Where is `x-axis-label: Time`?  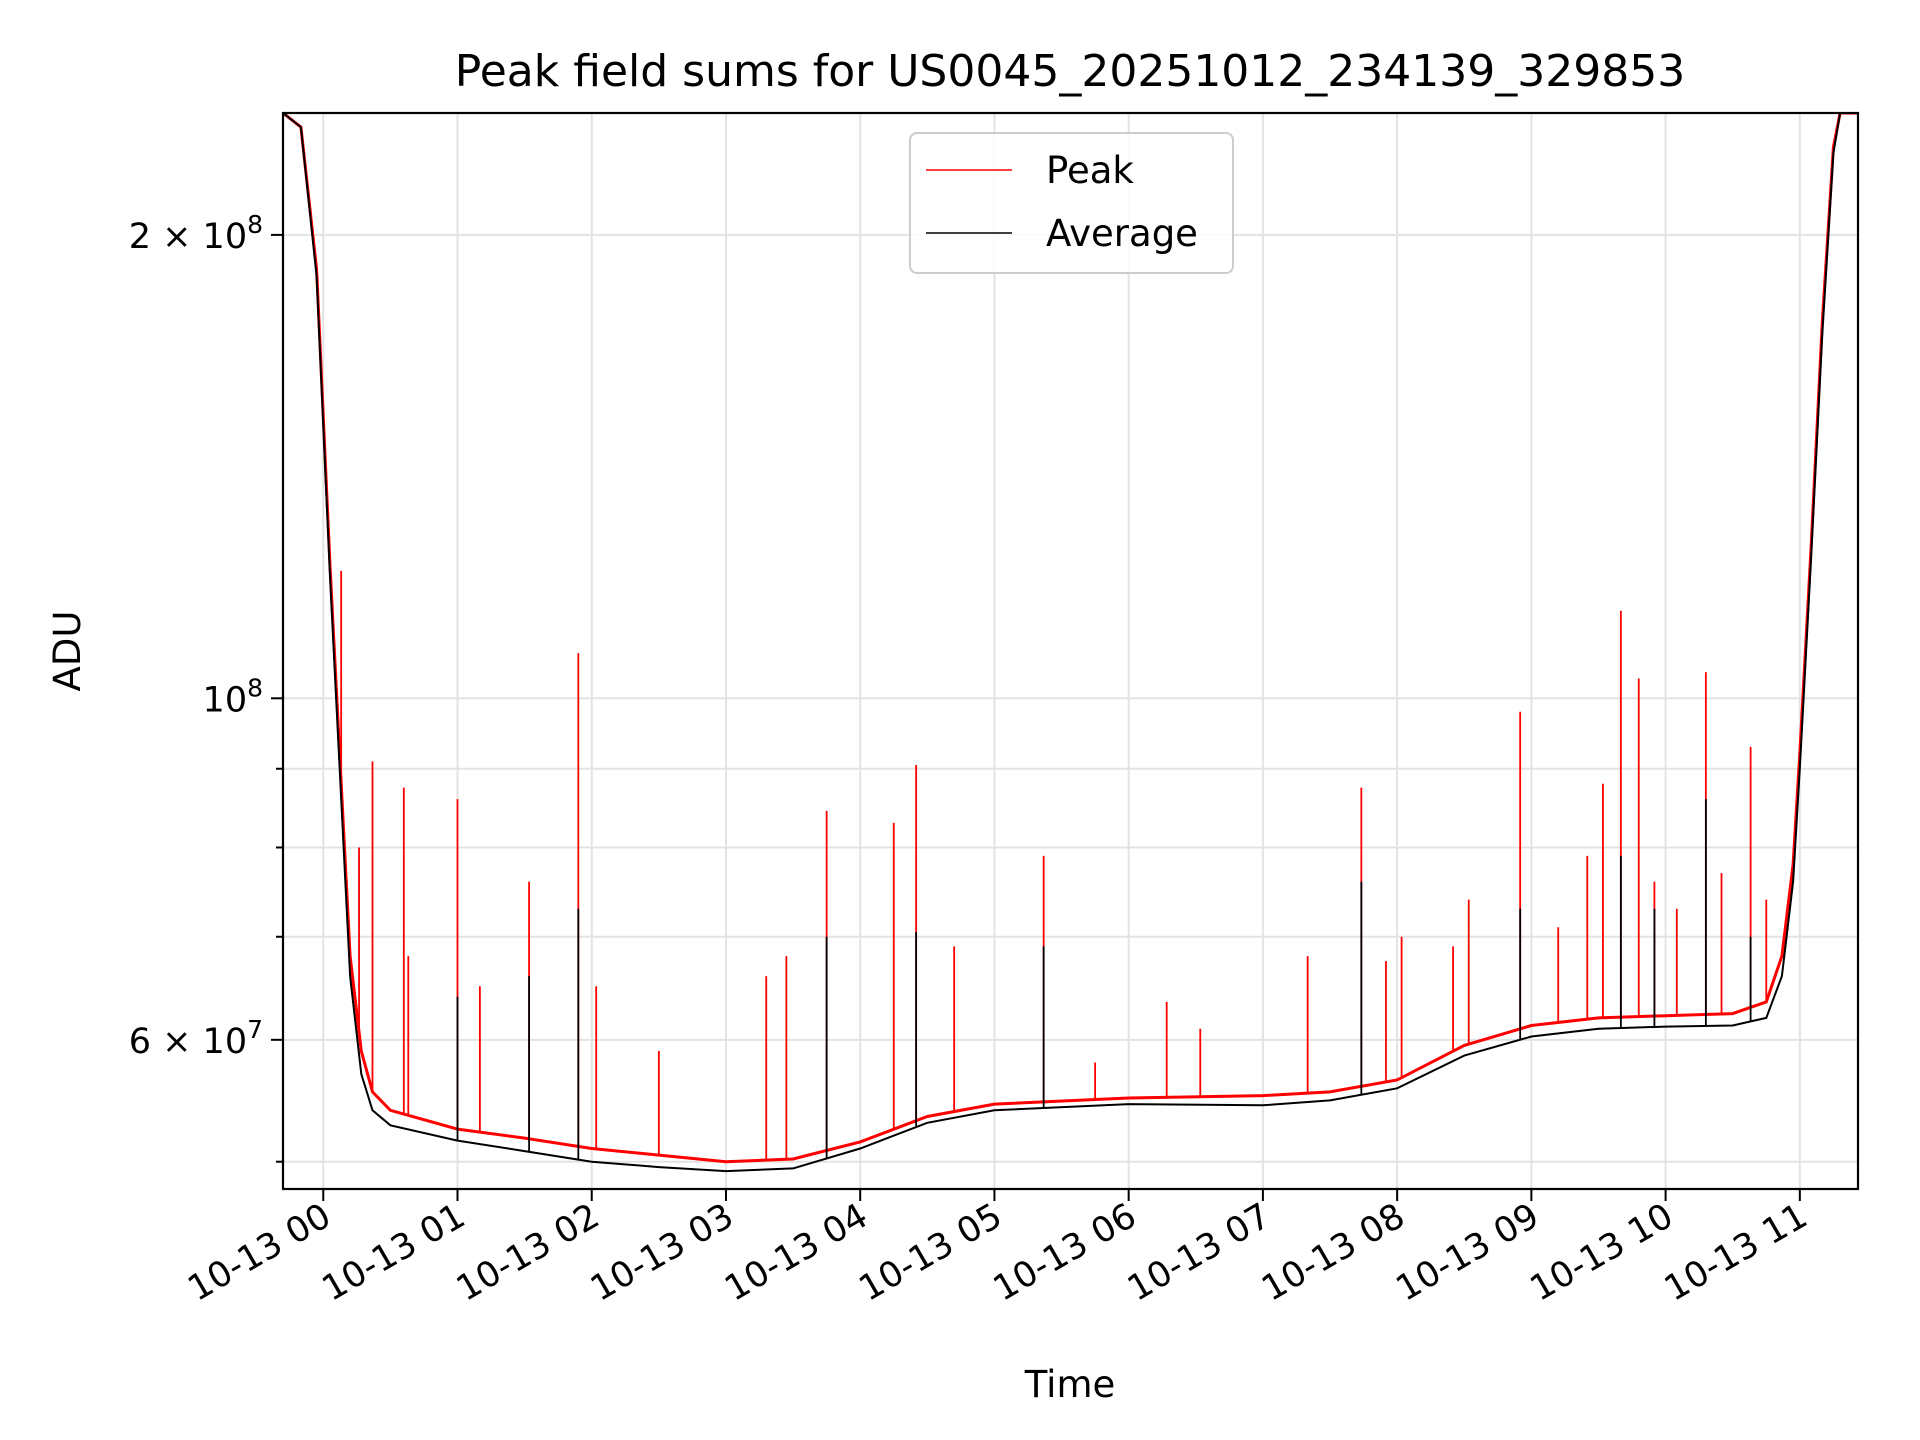 x-axis-label: Time is located at coordinates (1070, 1384).